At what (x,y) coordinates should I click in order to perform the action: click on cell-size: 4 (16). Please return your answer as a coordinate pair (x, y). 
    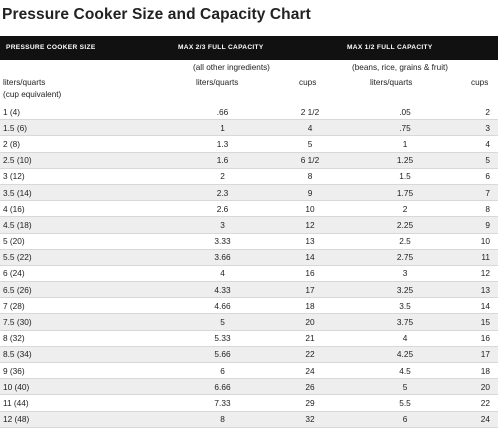
    Looking at the image, I should click on (87, 209).